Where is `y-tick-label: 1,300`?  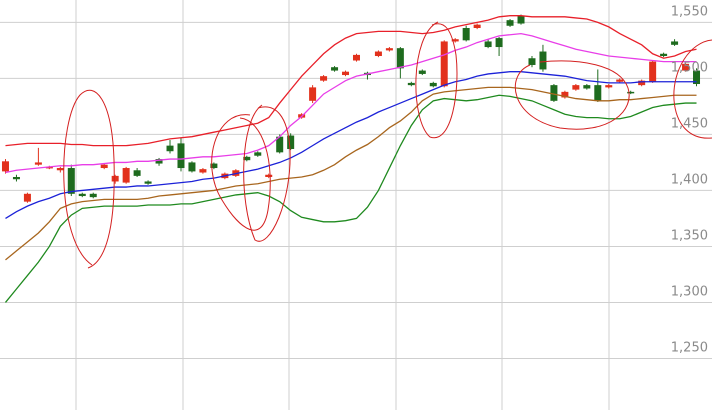 y-tick-label: 1,300 is located at coordinates (689, 291).